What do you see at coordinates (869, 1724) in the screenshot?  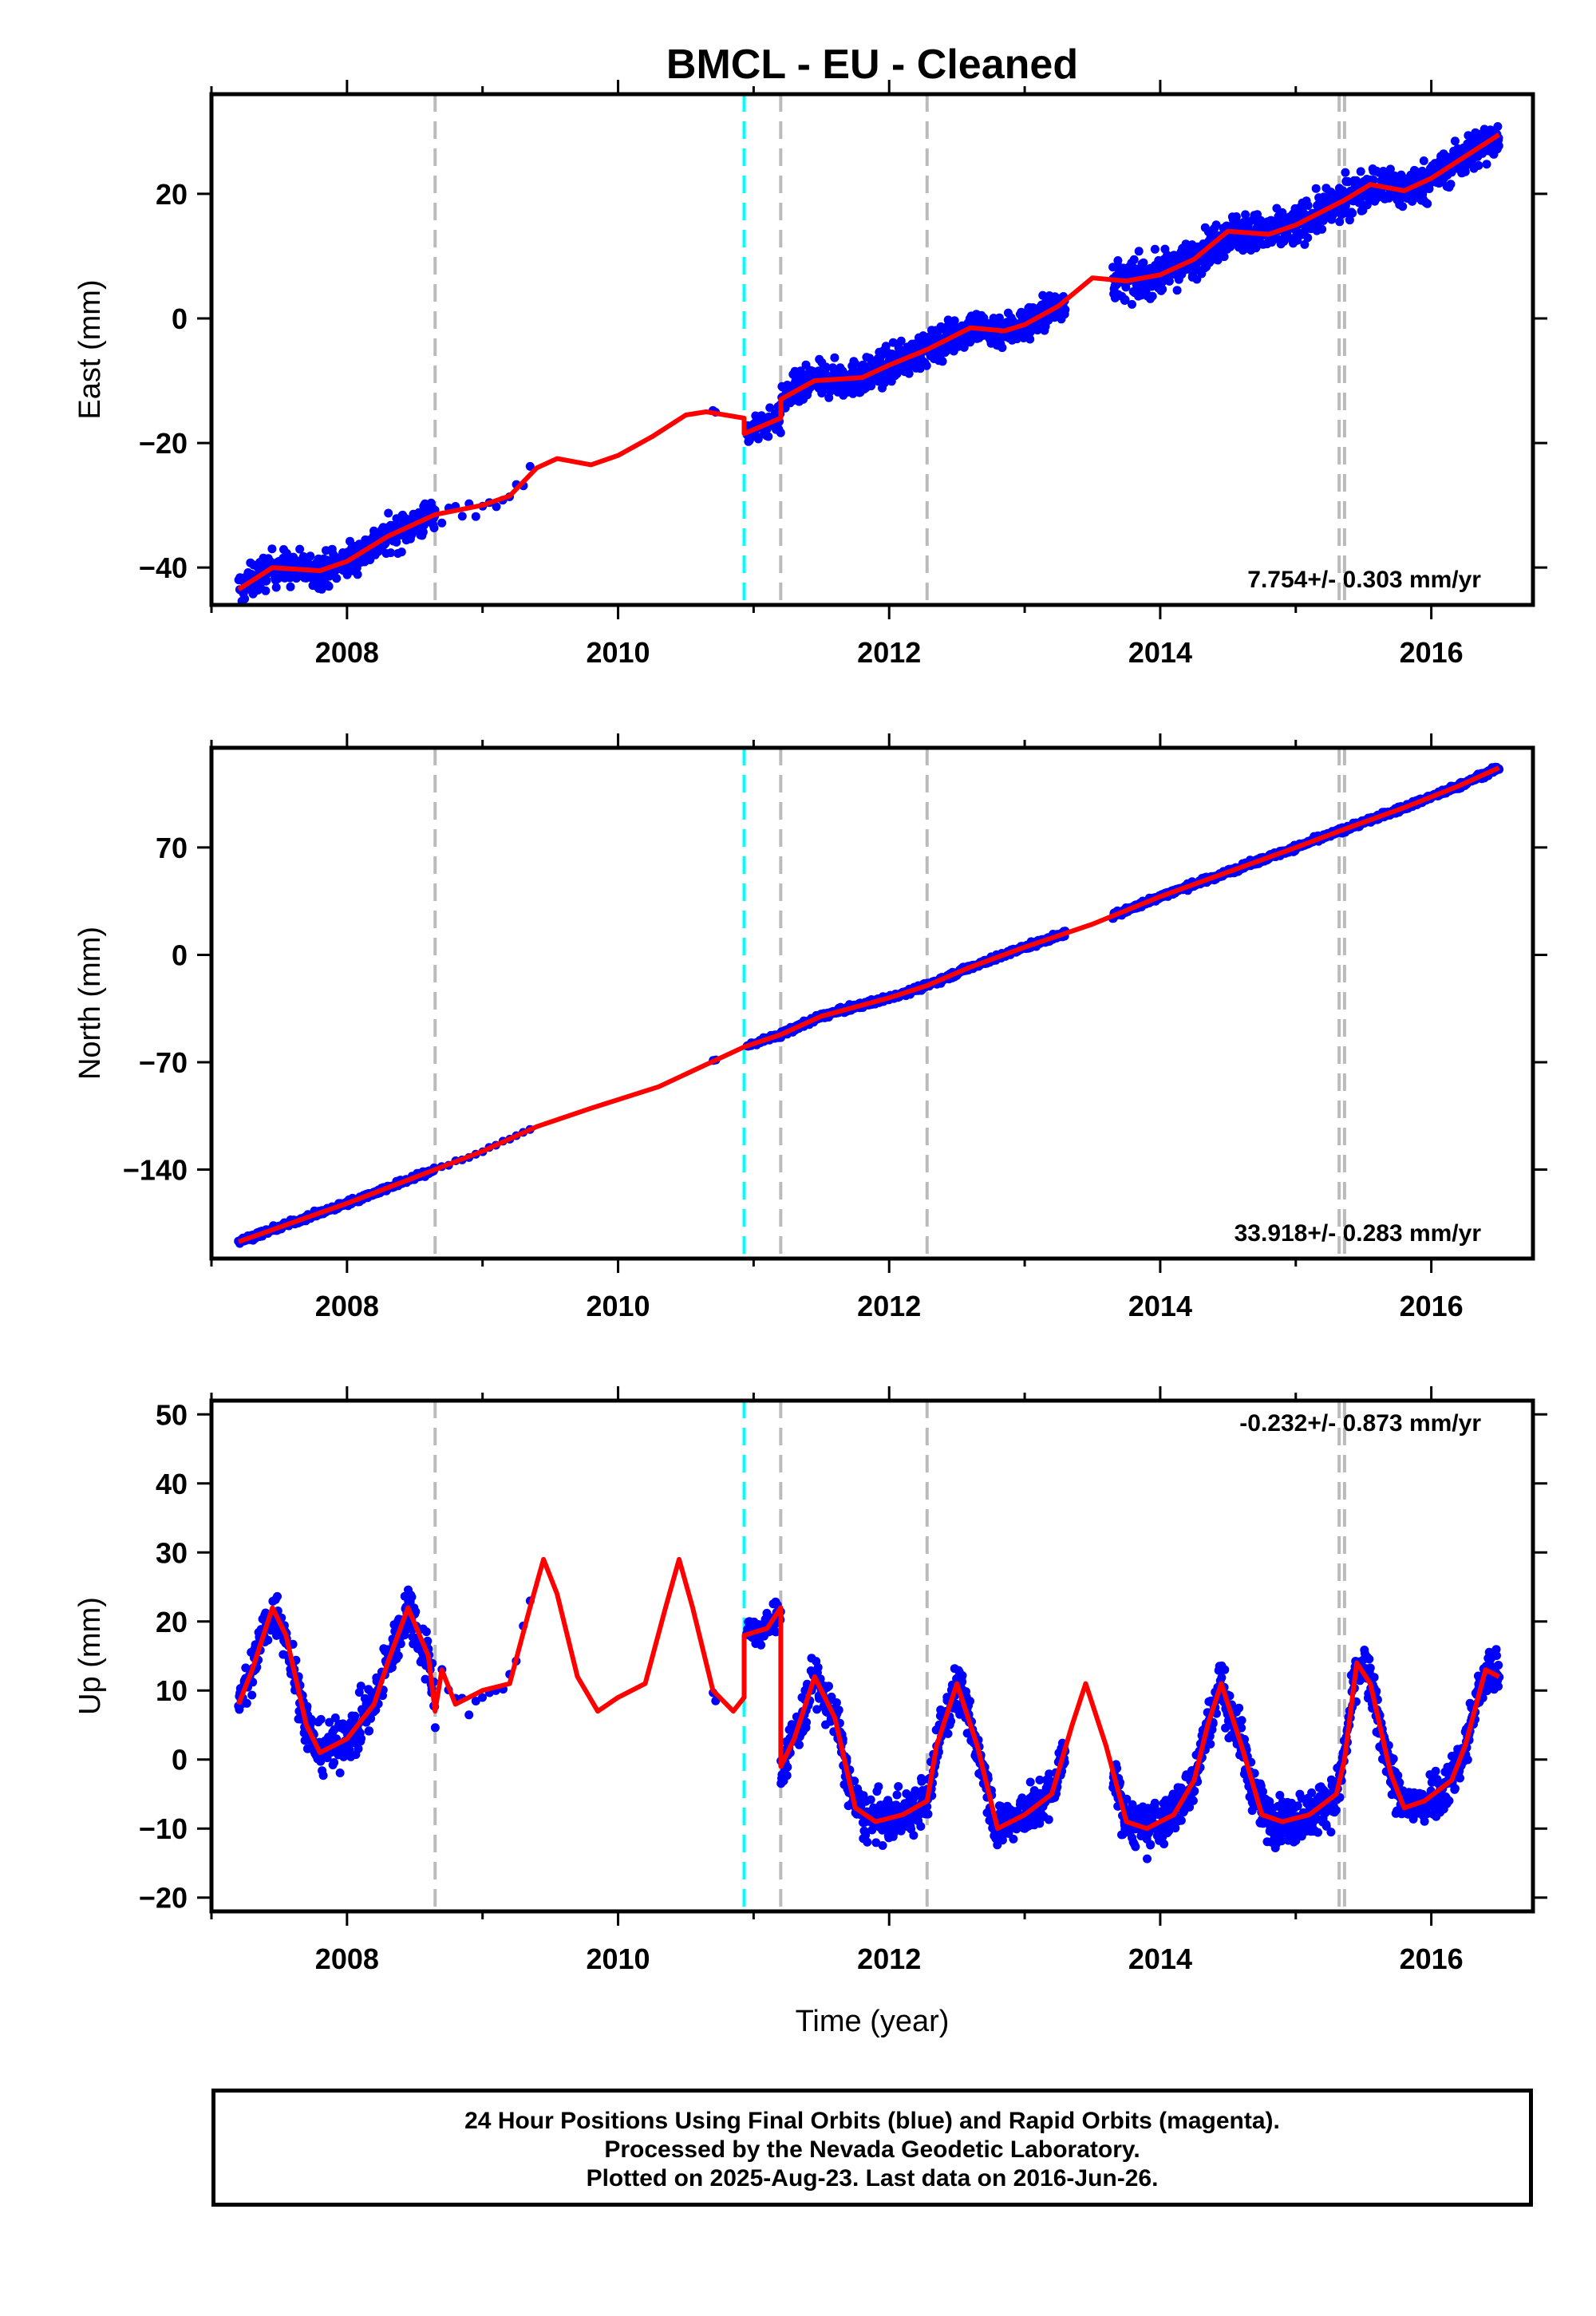 I see `observations` at bounding box center [869, 1724].